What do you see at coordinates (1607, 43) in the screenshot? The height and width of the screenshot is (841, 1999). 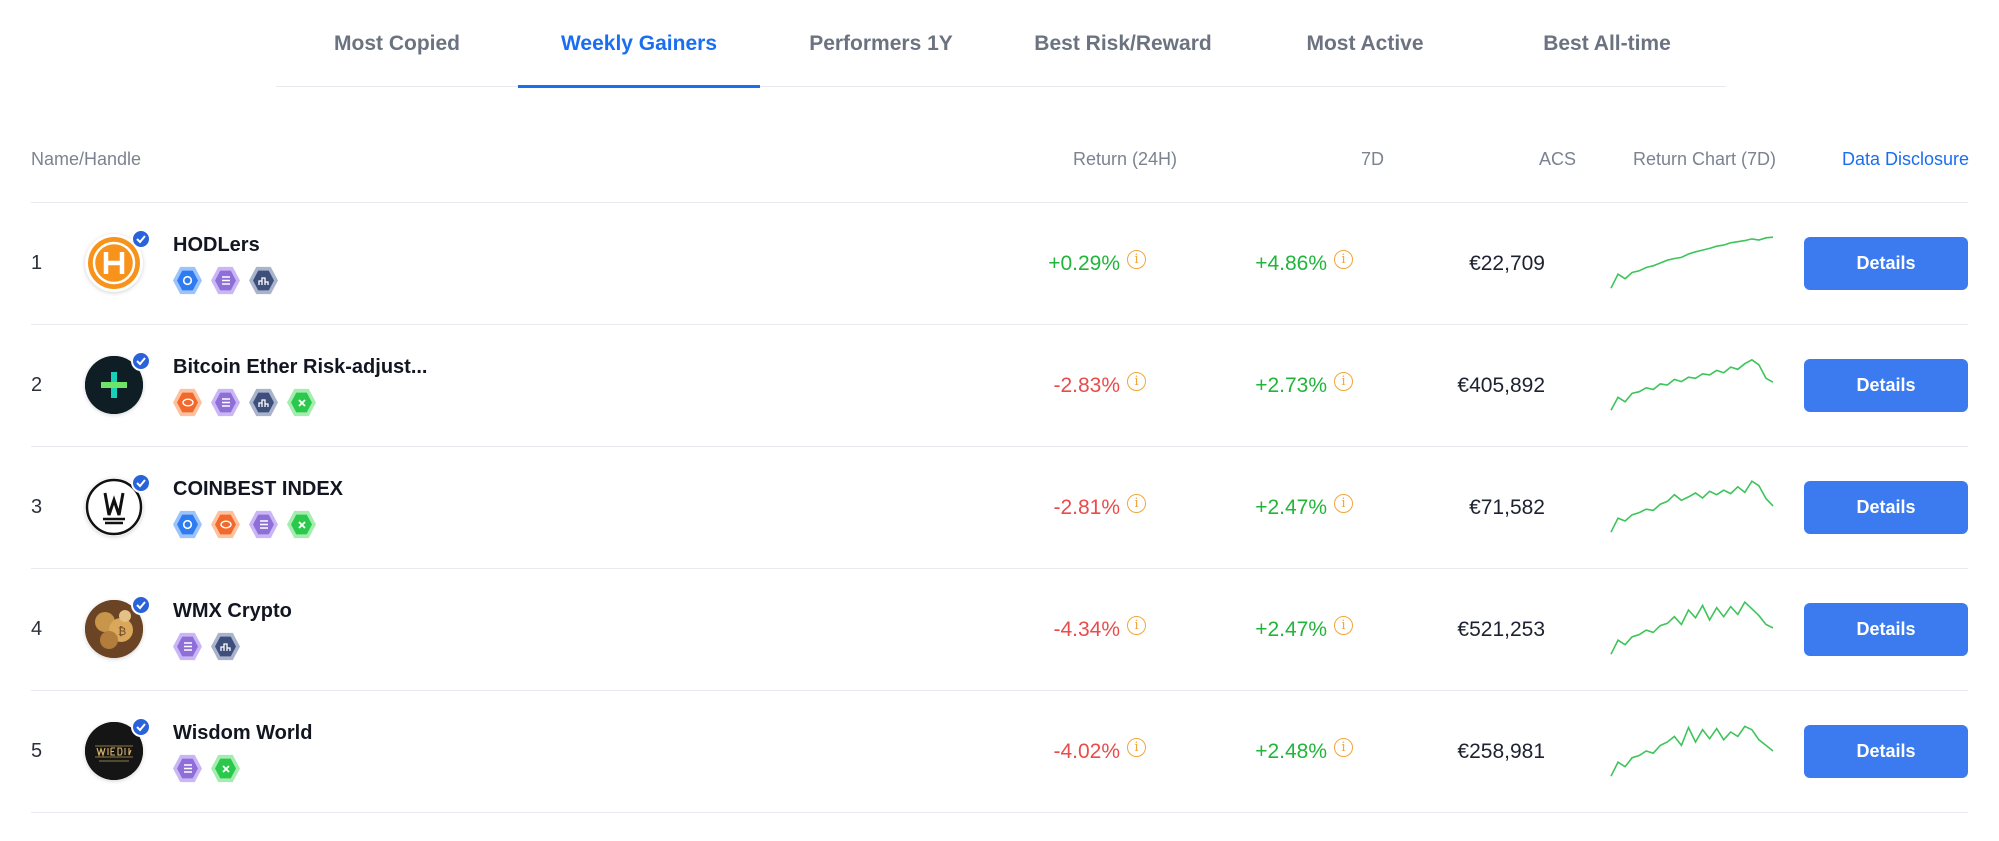 I see `tab-best-all-time: Best All-time` at bounding box center [1607, 43].